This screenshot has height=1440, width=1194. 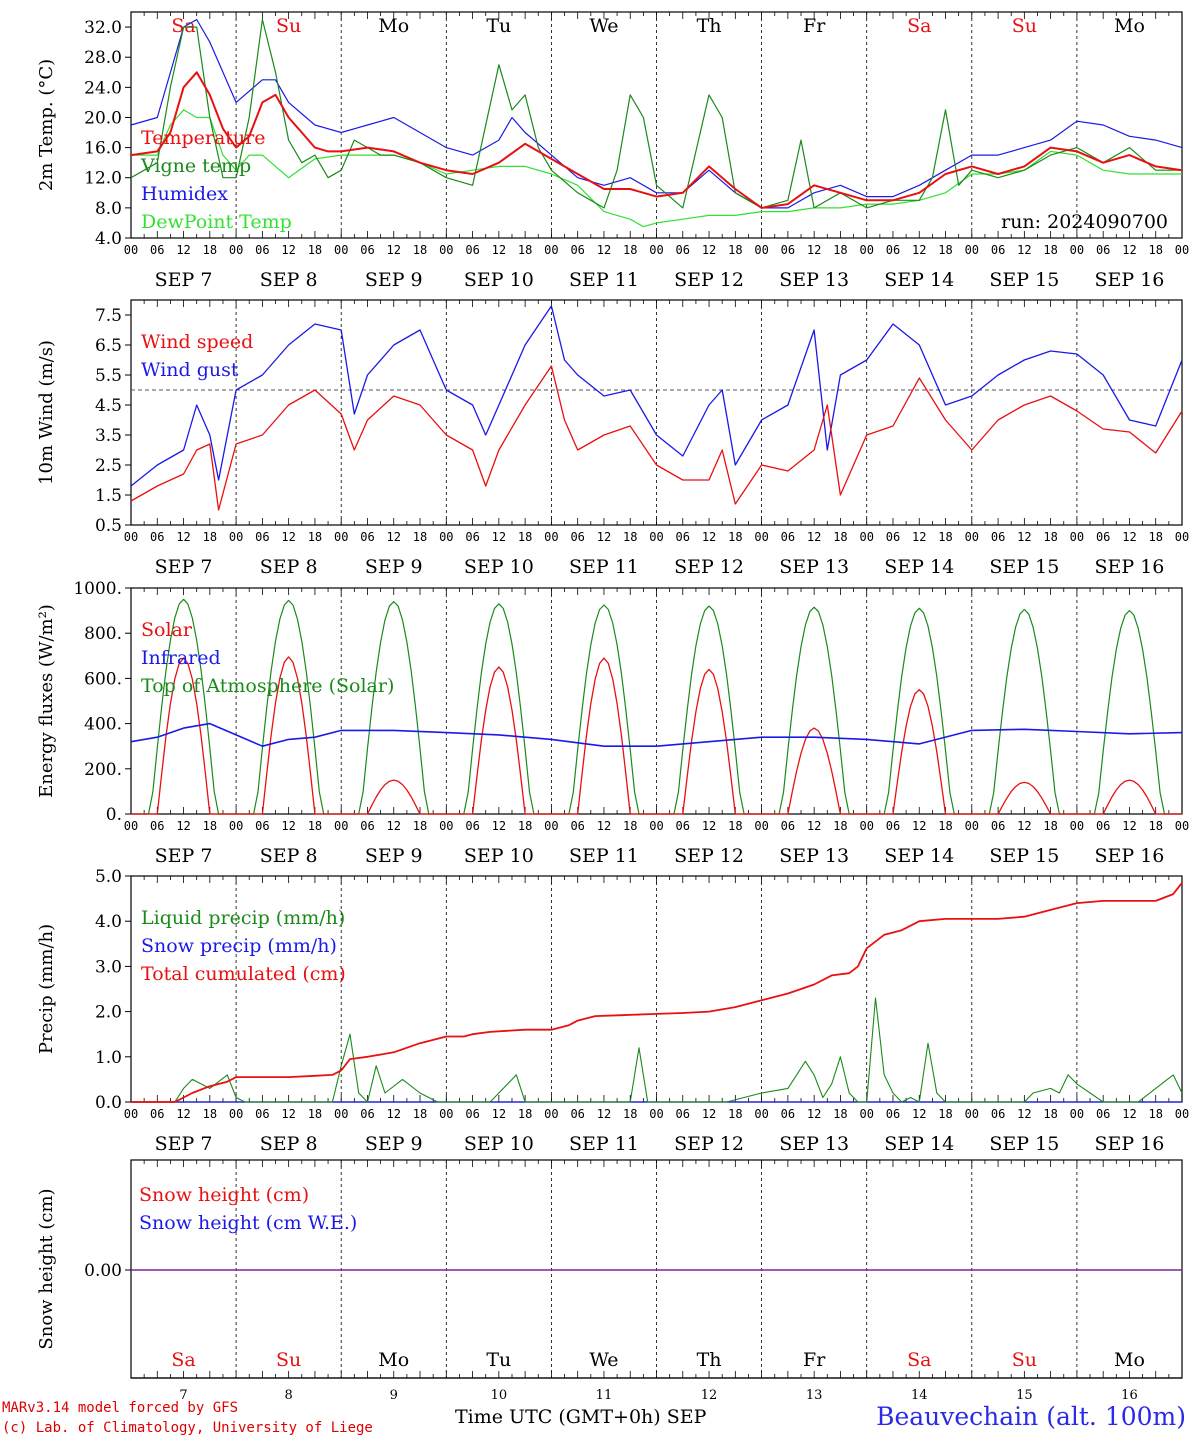 What do you see at coordinates (108, 922) in the screenshot?
I see `y-tick-label: 4.0` at bounding box center [108, 922].